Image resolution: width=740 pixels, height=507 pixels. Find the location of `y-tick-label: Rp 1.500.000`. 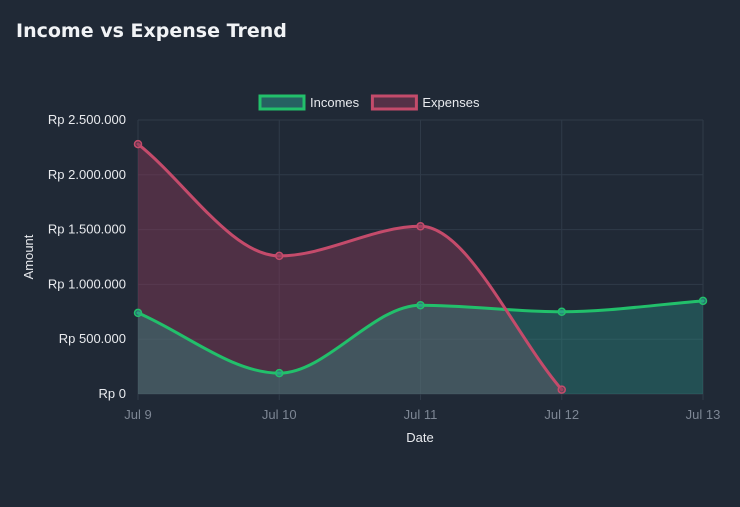

y-tick-label: Rp 1.500.000 is located at coordinates (87, 229).